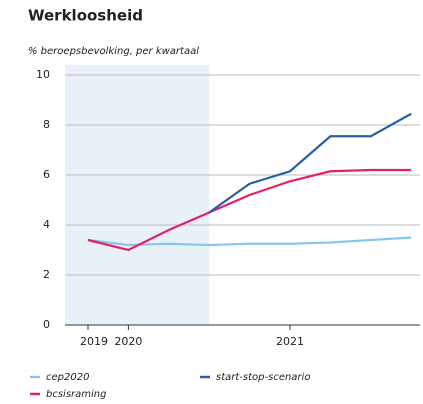 This screenshot has width=423, height=404. I want to click on y-tick-label: 4, so click(46, 224).